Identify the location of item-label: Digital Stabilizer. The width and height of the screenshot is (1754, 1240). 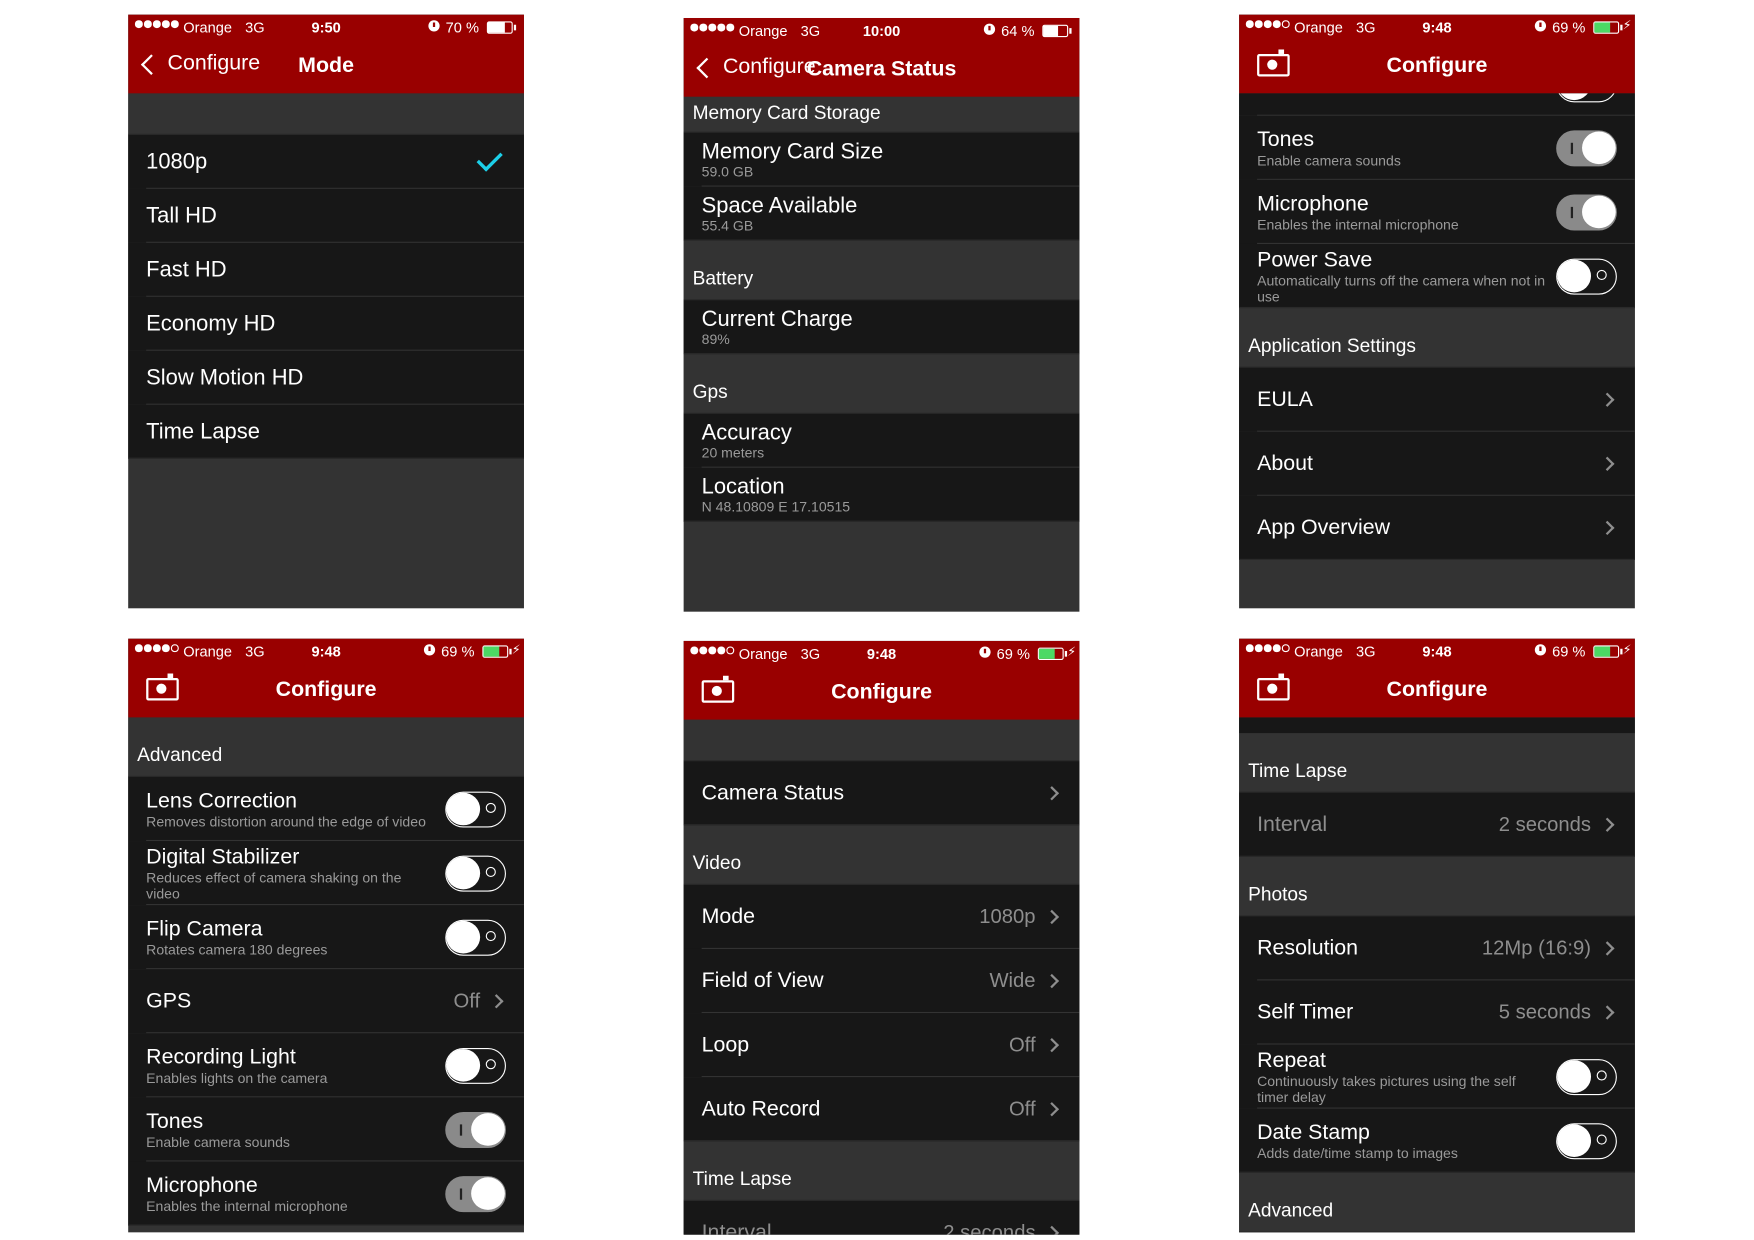
(223, 856).